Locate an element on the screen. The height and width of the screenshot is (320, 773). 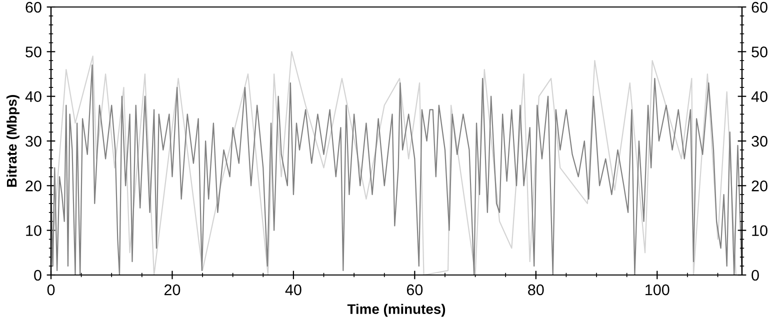
y-tick-label: 40 is located at coordinates (33, 96).